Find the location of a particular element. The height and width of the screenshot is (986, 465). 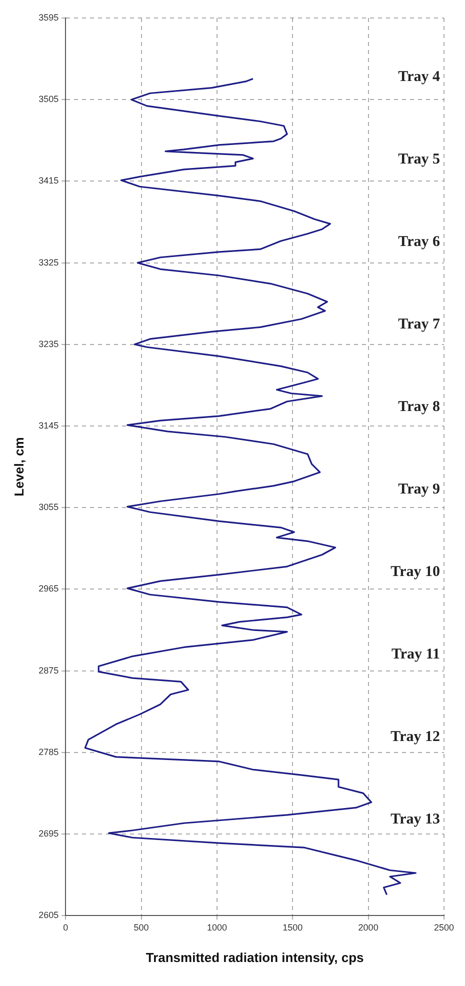

y-tick-label: 2965 is located at coordinates (48, 589).